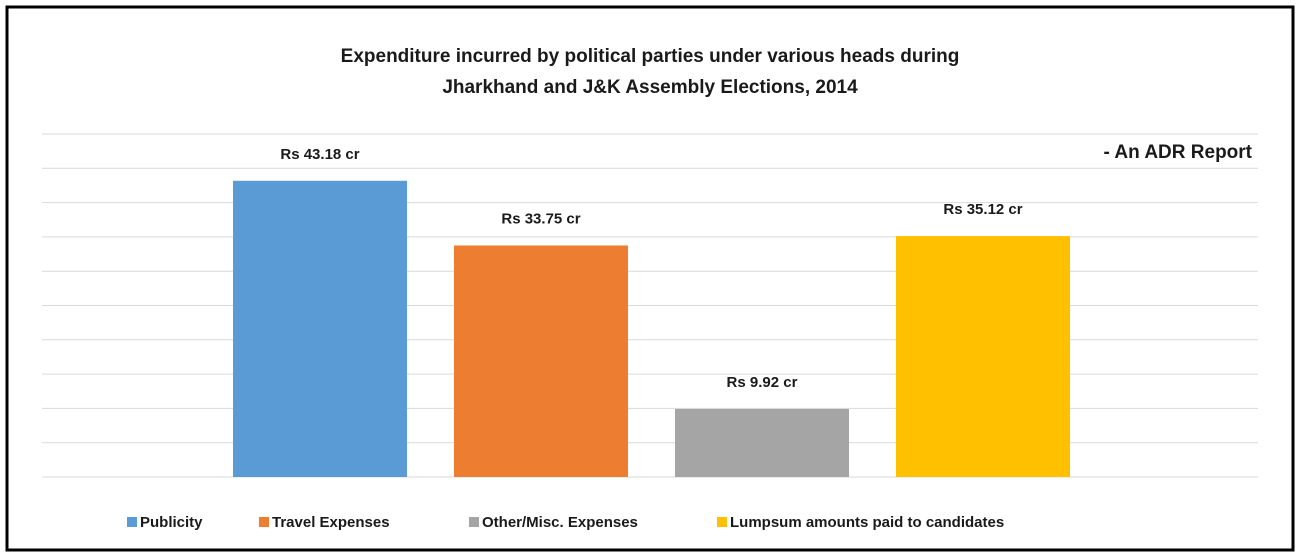 Image resolution: width=1300 pixels, height=557 pixels. I want to click on legend-label: Publicity, so click(171, 522).